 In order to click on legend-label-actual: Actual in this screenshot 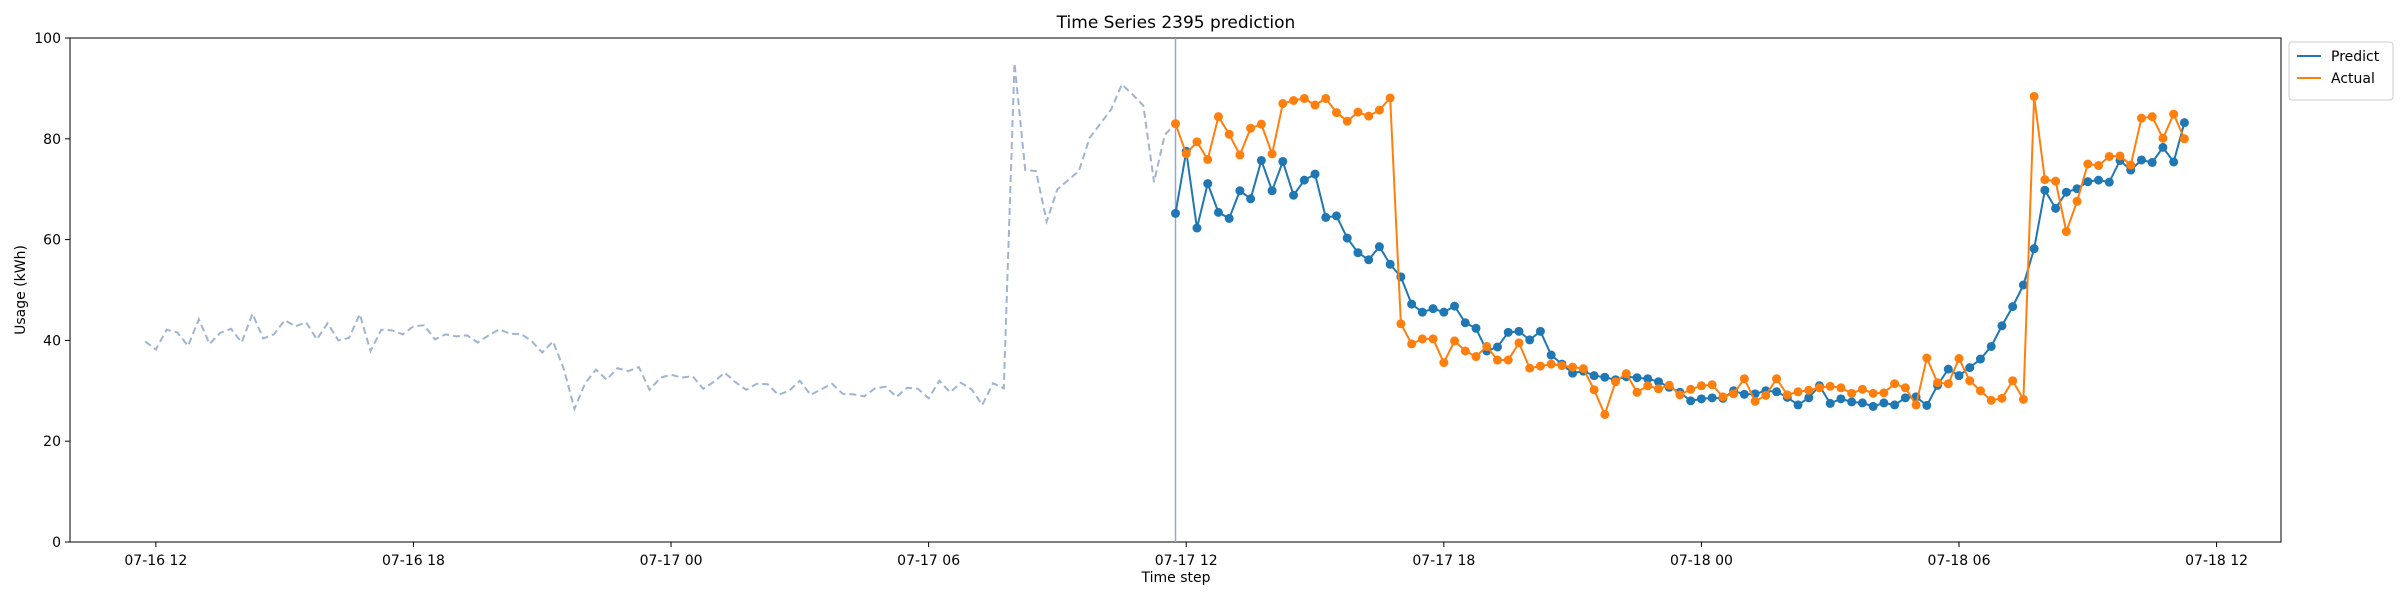, I will do `click(2353, 79)`.